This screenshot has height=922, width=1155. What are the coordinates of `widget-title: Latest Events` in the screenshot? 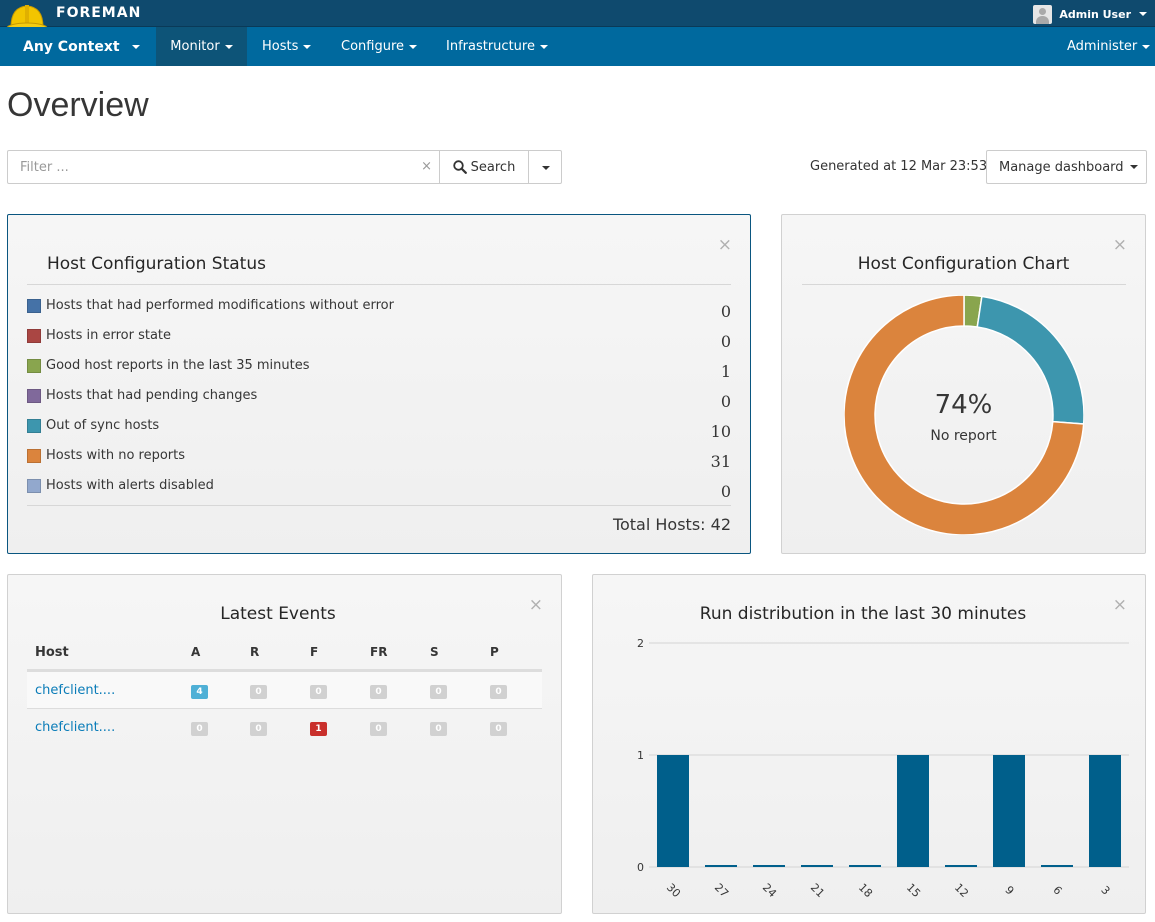 It's located at (278, 614).